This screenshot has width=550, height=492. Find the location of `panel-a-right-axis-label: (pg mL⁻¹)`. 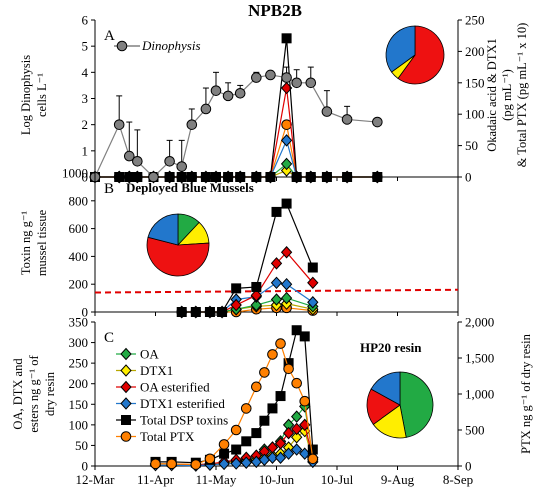

panel-a-right-axis-label: (pg mL⁻¹) is located at coordinates (507, 95).